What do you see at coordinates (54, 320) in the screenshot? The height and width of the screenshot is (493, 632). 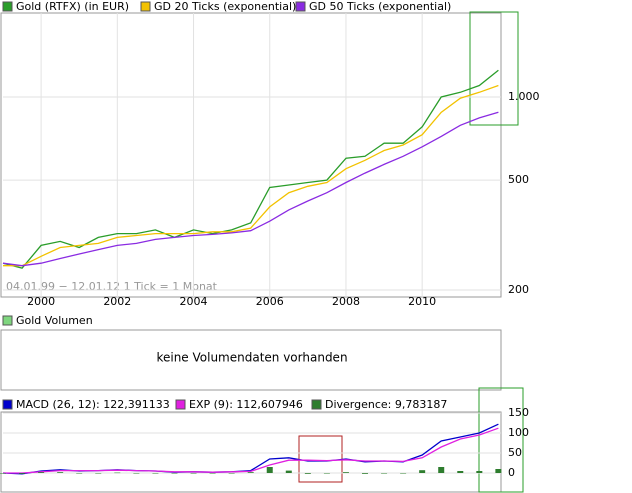 I see `volume-title: Gold Volumen` at bounding box center [54, 320].